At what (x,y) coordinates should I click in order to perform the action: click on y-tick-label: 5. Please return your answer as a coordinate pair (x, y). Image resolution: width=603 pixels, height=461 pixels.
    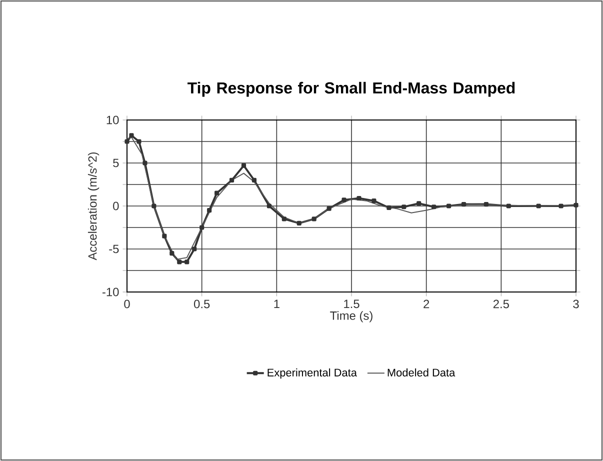
    Looking at the image, I should click on (116, 163).